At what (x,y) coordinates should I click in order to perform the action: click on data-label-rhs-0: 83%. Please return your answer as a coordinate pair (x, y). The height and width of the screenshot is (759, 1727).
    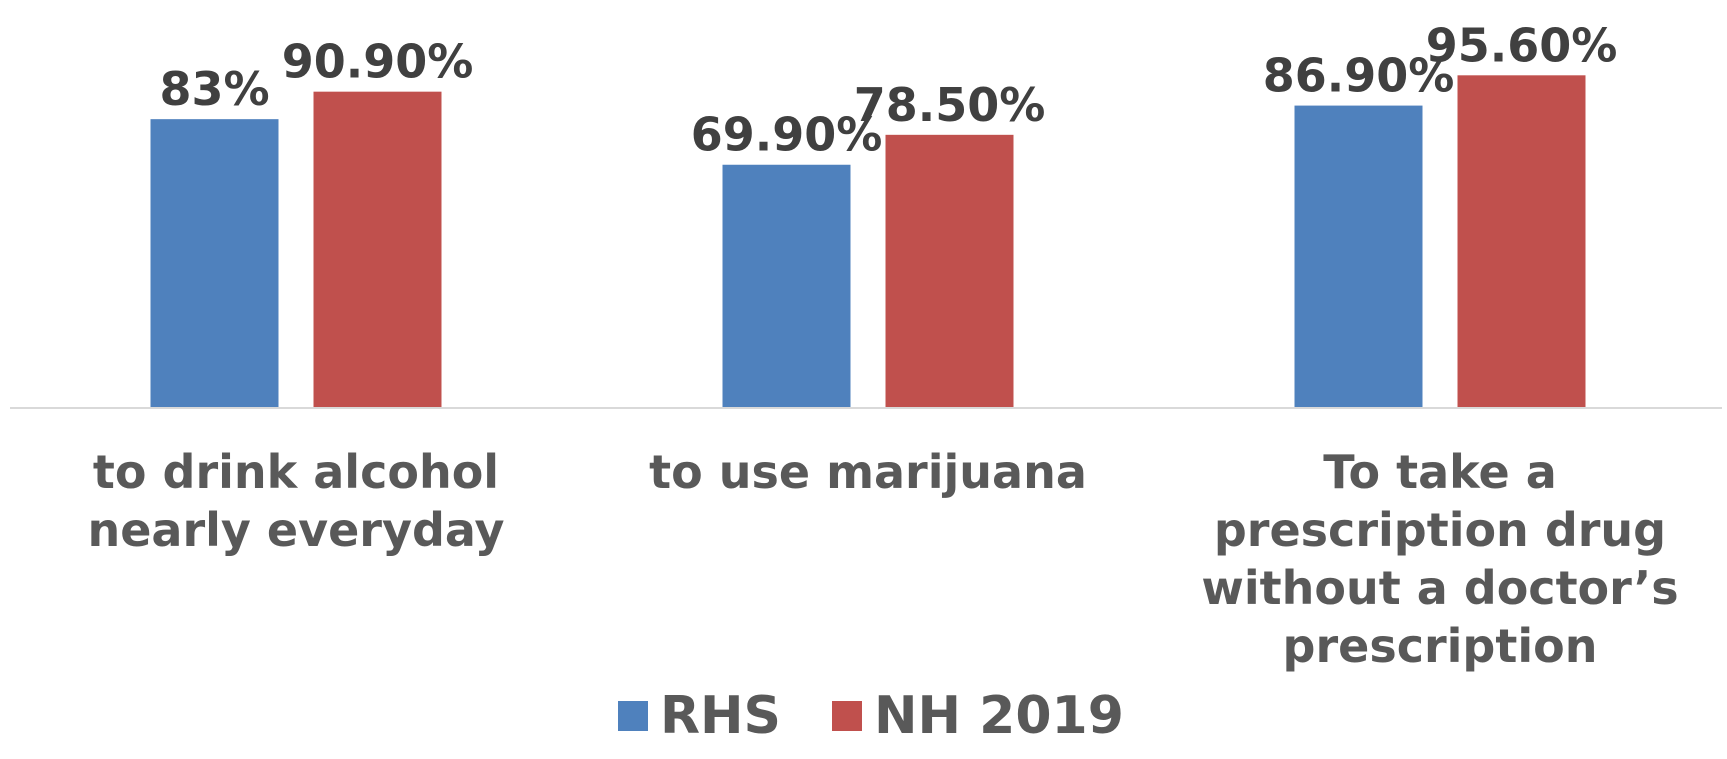
    Looking at the image, I should click on (214, 89).